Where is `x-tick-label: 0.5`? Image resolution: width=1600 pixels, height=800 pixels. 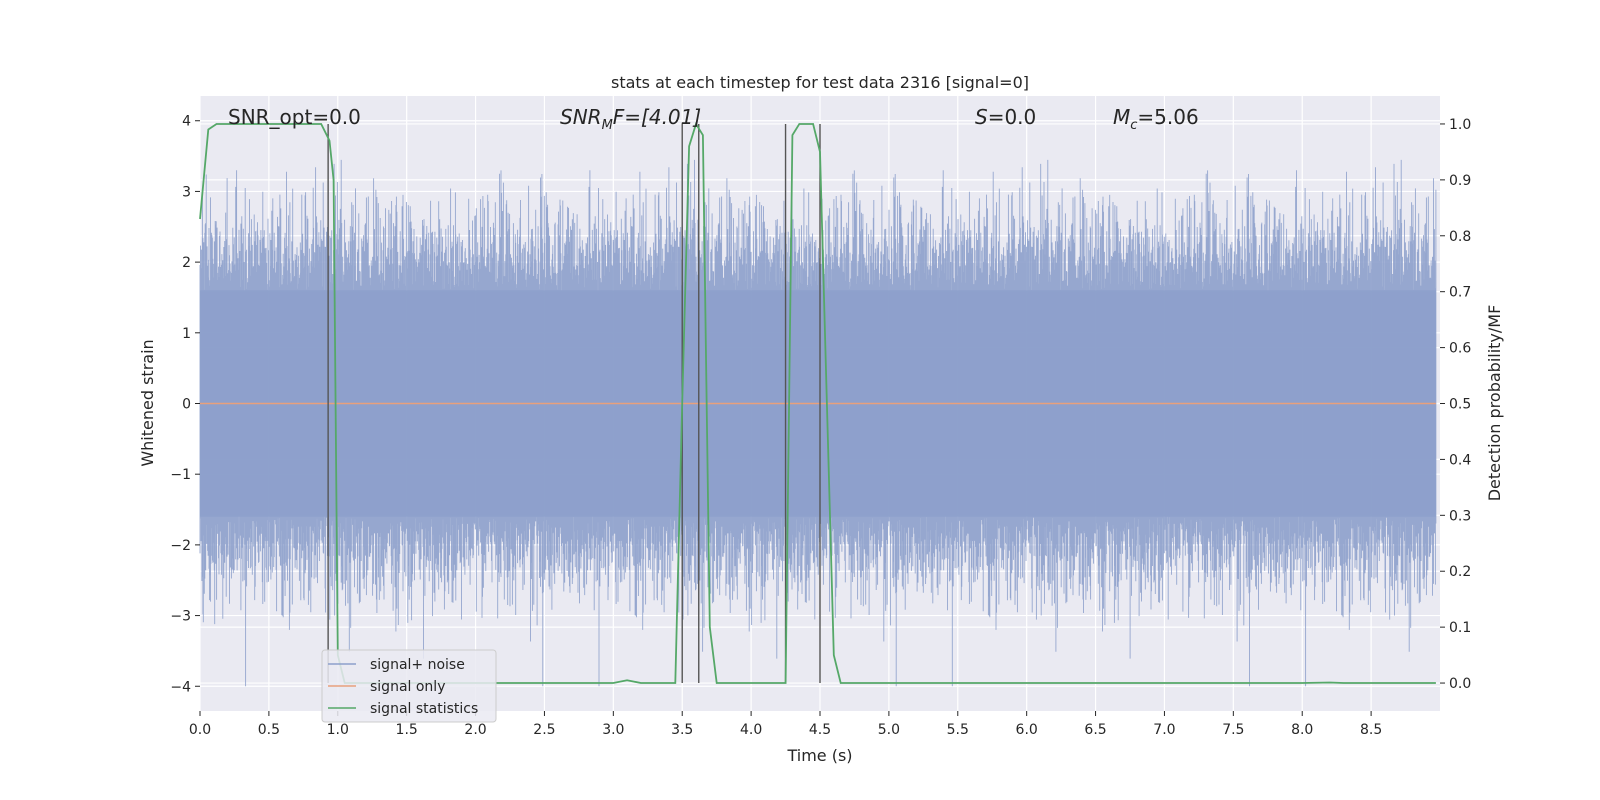 x-tick-label: 0.5 is located at coordinates (269, 730).